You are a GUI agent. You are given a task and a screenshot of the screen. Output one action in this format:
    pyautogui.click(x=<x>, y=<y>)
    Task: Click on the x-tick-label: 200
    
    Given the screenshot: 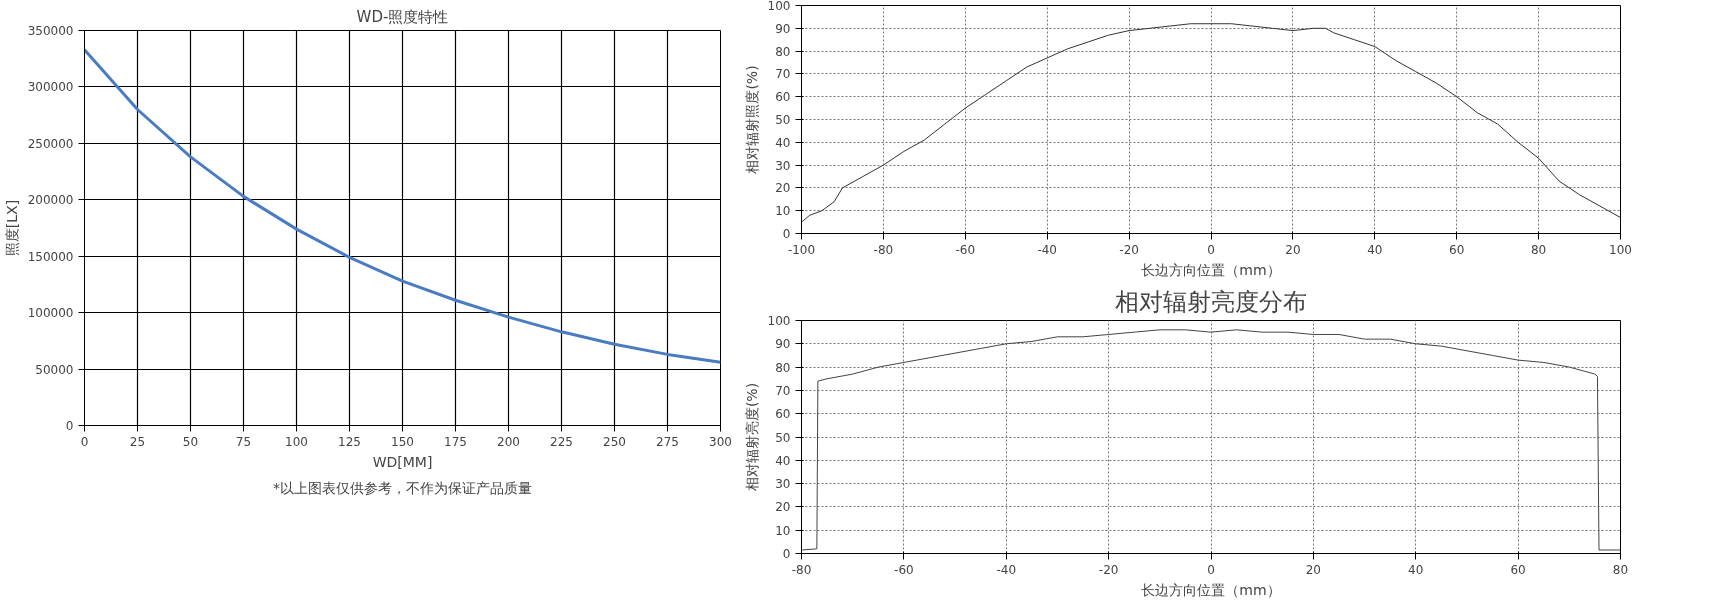 What is the action you would take?
    pyautogui.click(x=508, y=441)
    